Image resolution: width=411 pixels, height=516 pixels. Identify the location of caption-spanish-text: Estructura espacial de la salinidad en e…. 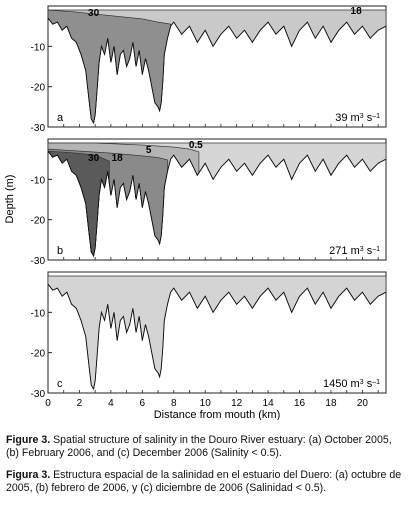
(204, 482).